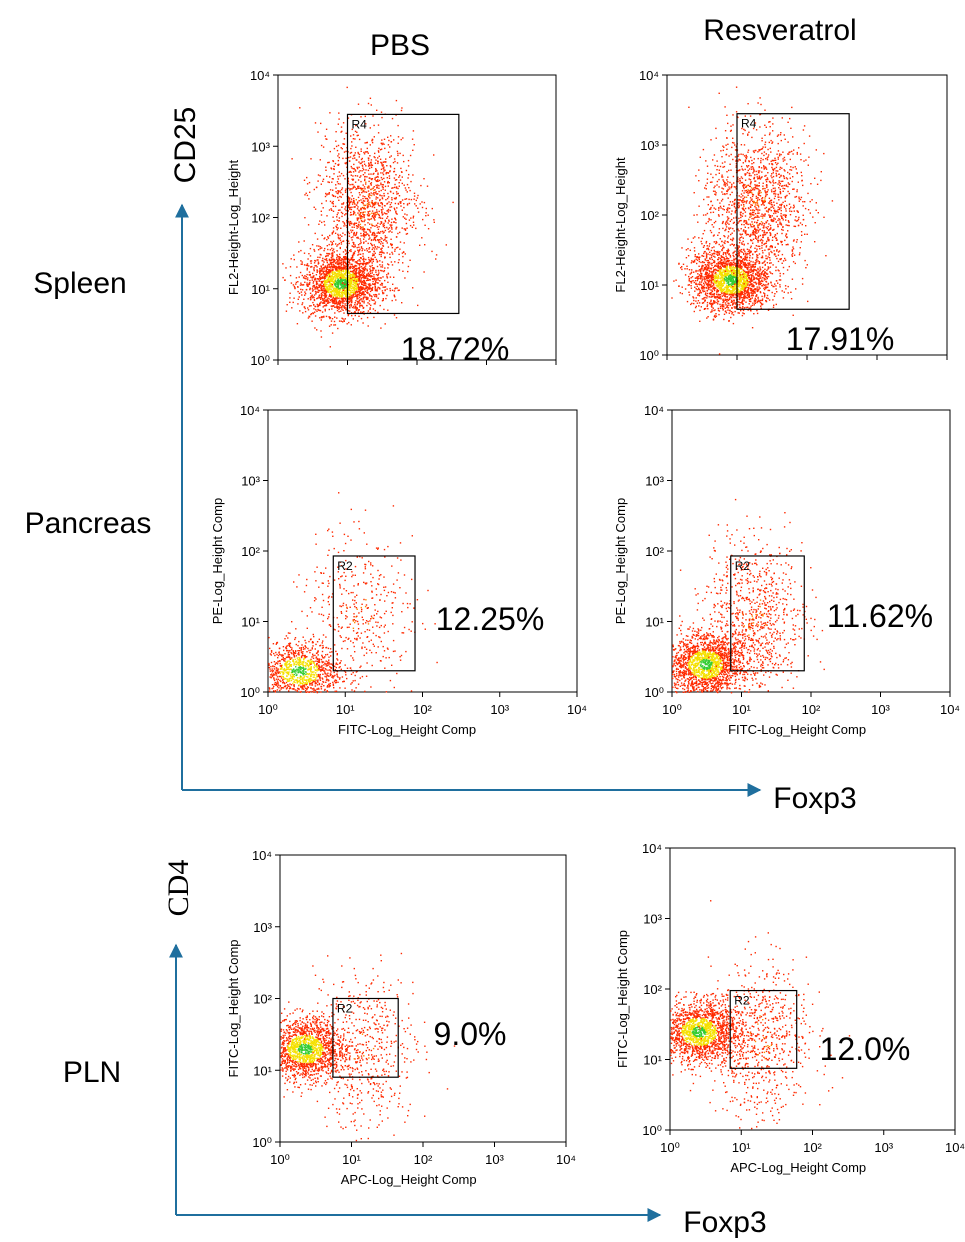 This screenshot has height=1242, width=965. What do you see at coordinates (403, 214) in the screenshot?
I see `gate-r4` at bounding box center [403, 214].